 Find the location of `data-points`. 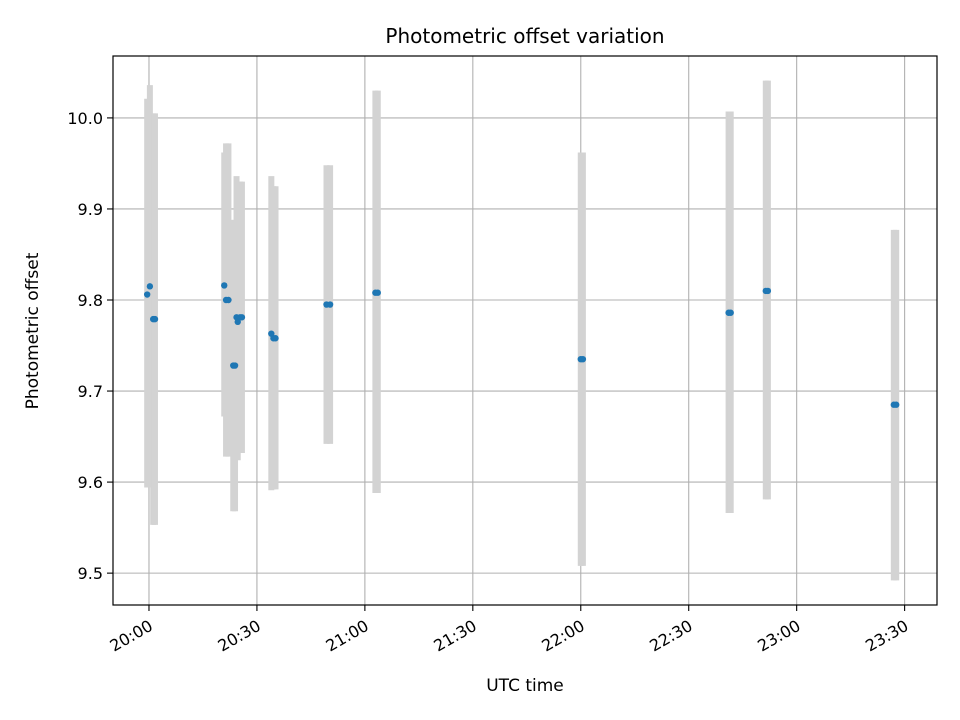

data-points is located at coordinates (521, 345).